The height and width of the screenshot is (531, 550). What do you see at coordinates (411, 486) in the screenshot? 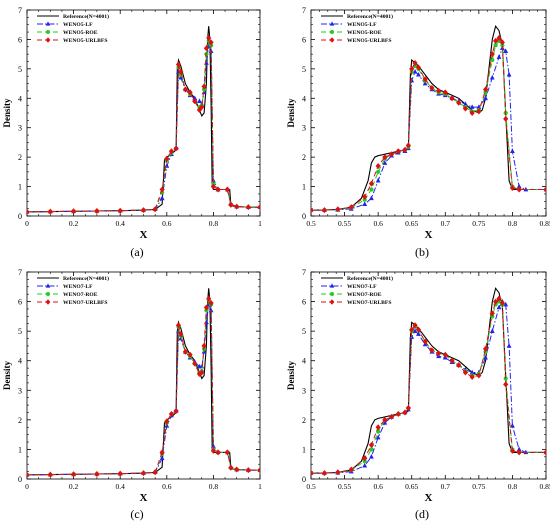
I see `x-tick-label: 0.65` at bounding box center [411, 486].